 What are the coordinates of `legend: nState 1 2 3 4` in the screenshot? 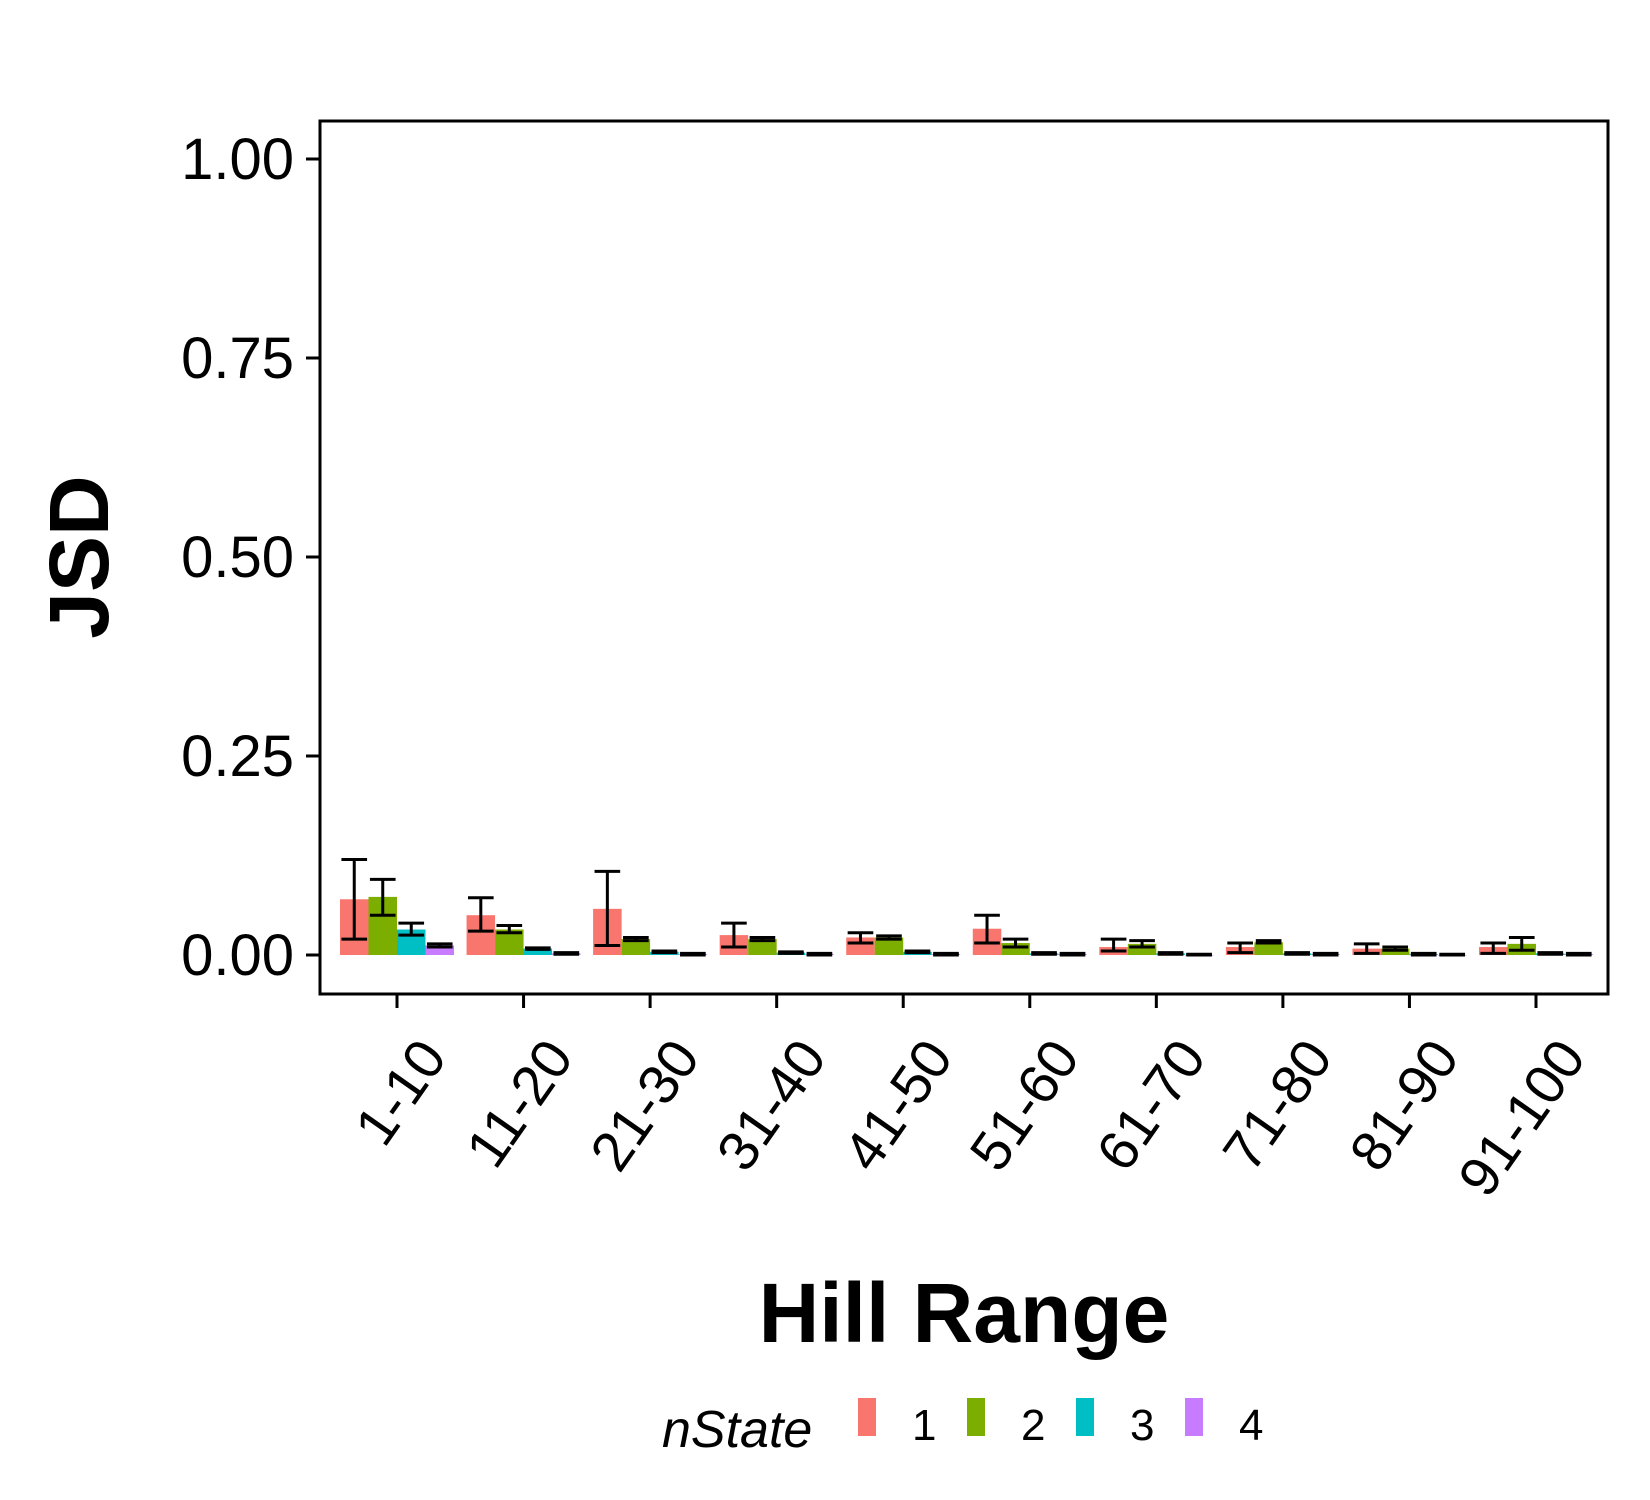 It's located at (962, 1428).